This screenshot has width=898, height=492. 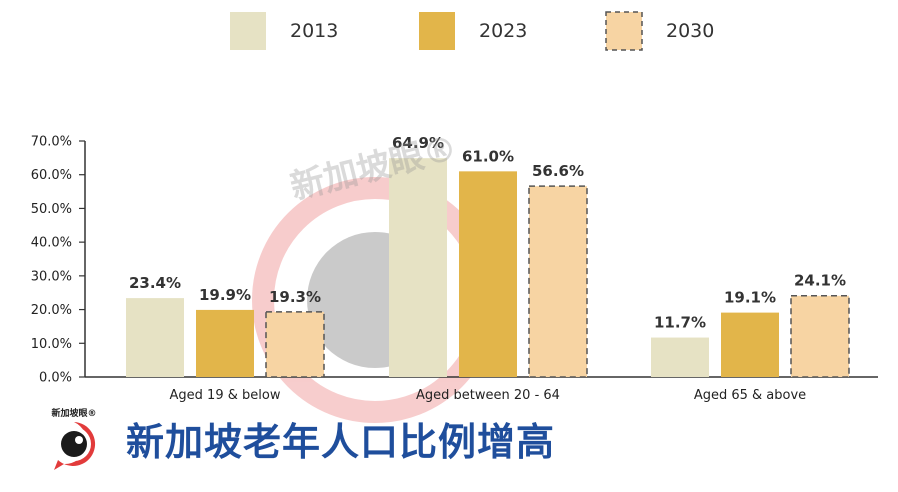 I want to click on data-label: 61.0%, so click(x=488, y=156).